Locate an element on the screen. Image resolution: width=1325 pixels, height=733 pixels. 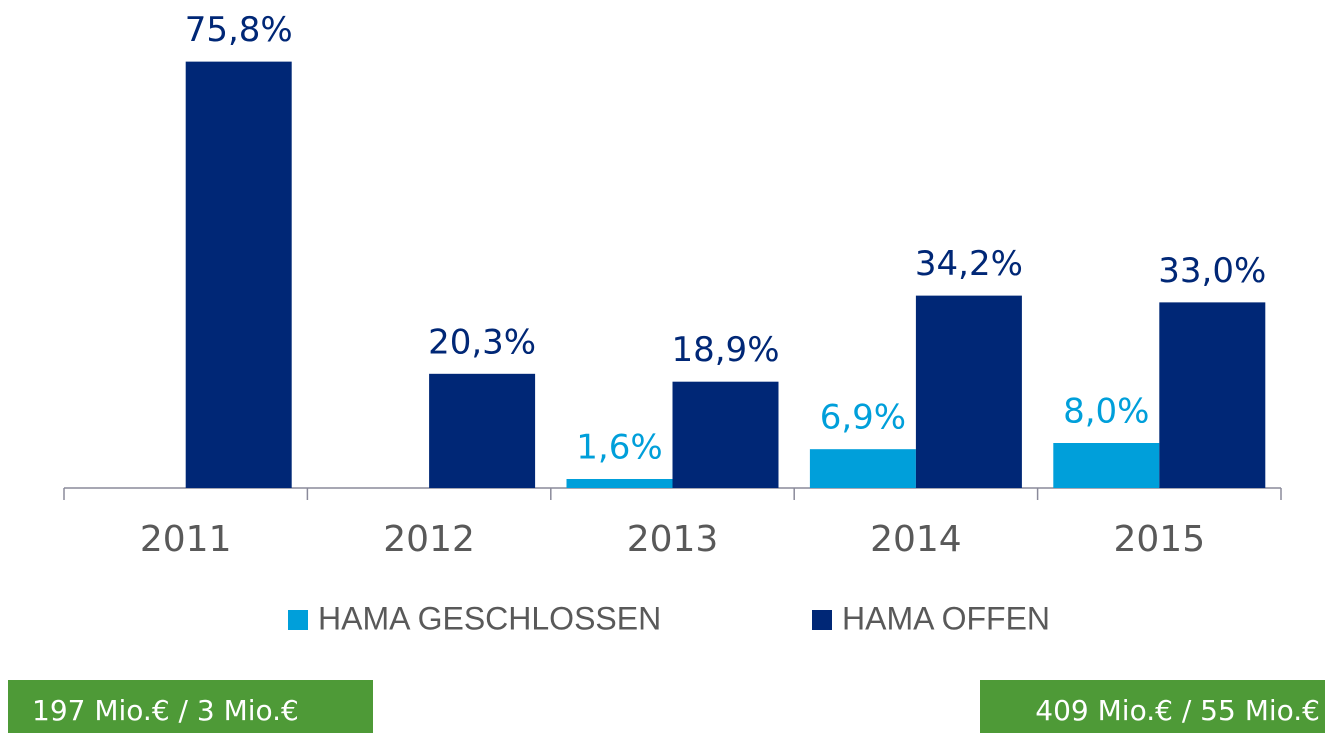
value-label: 18,9% is located at coordinates (725, 350).